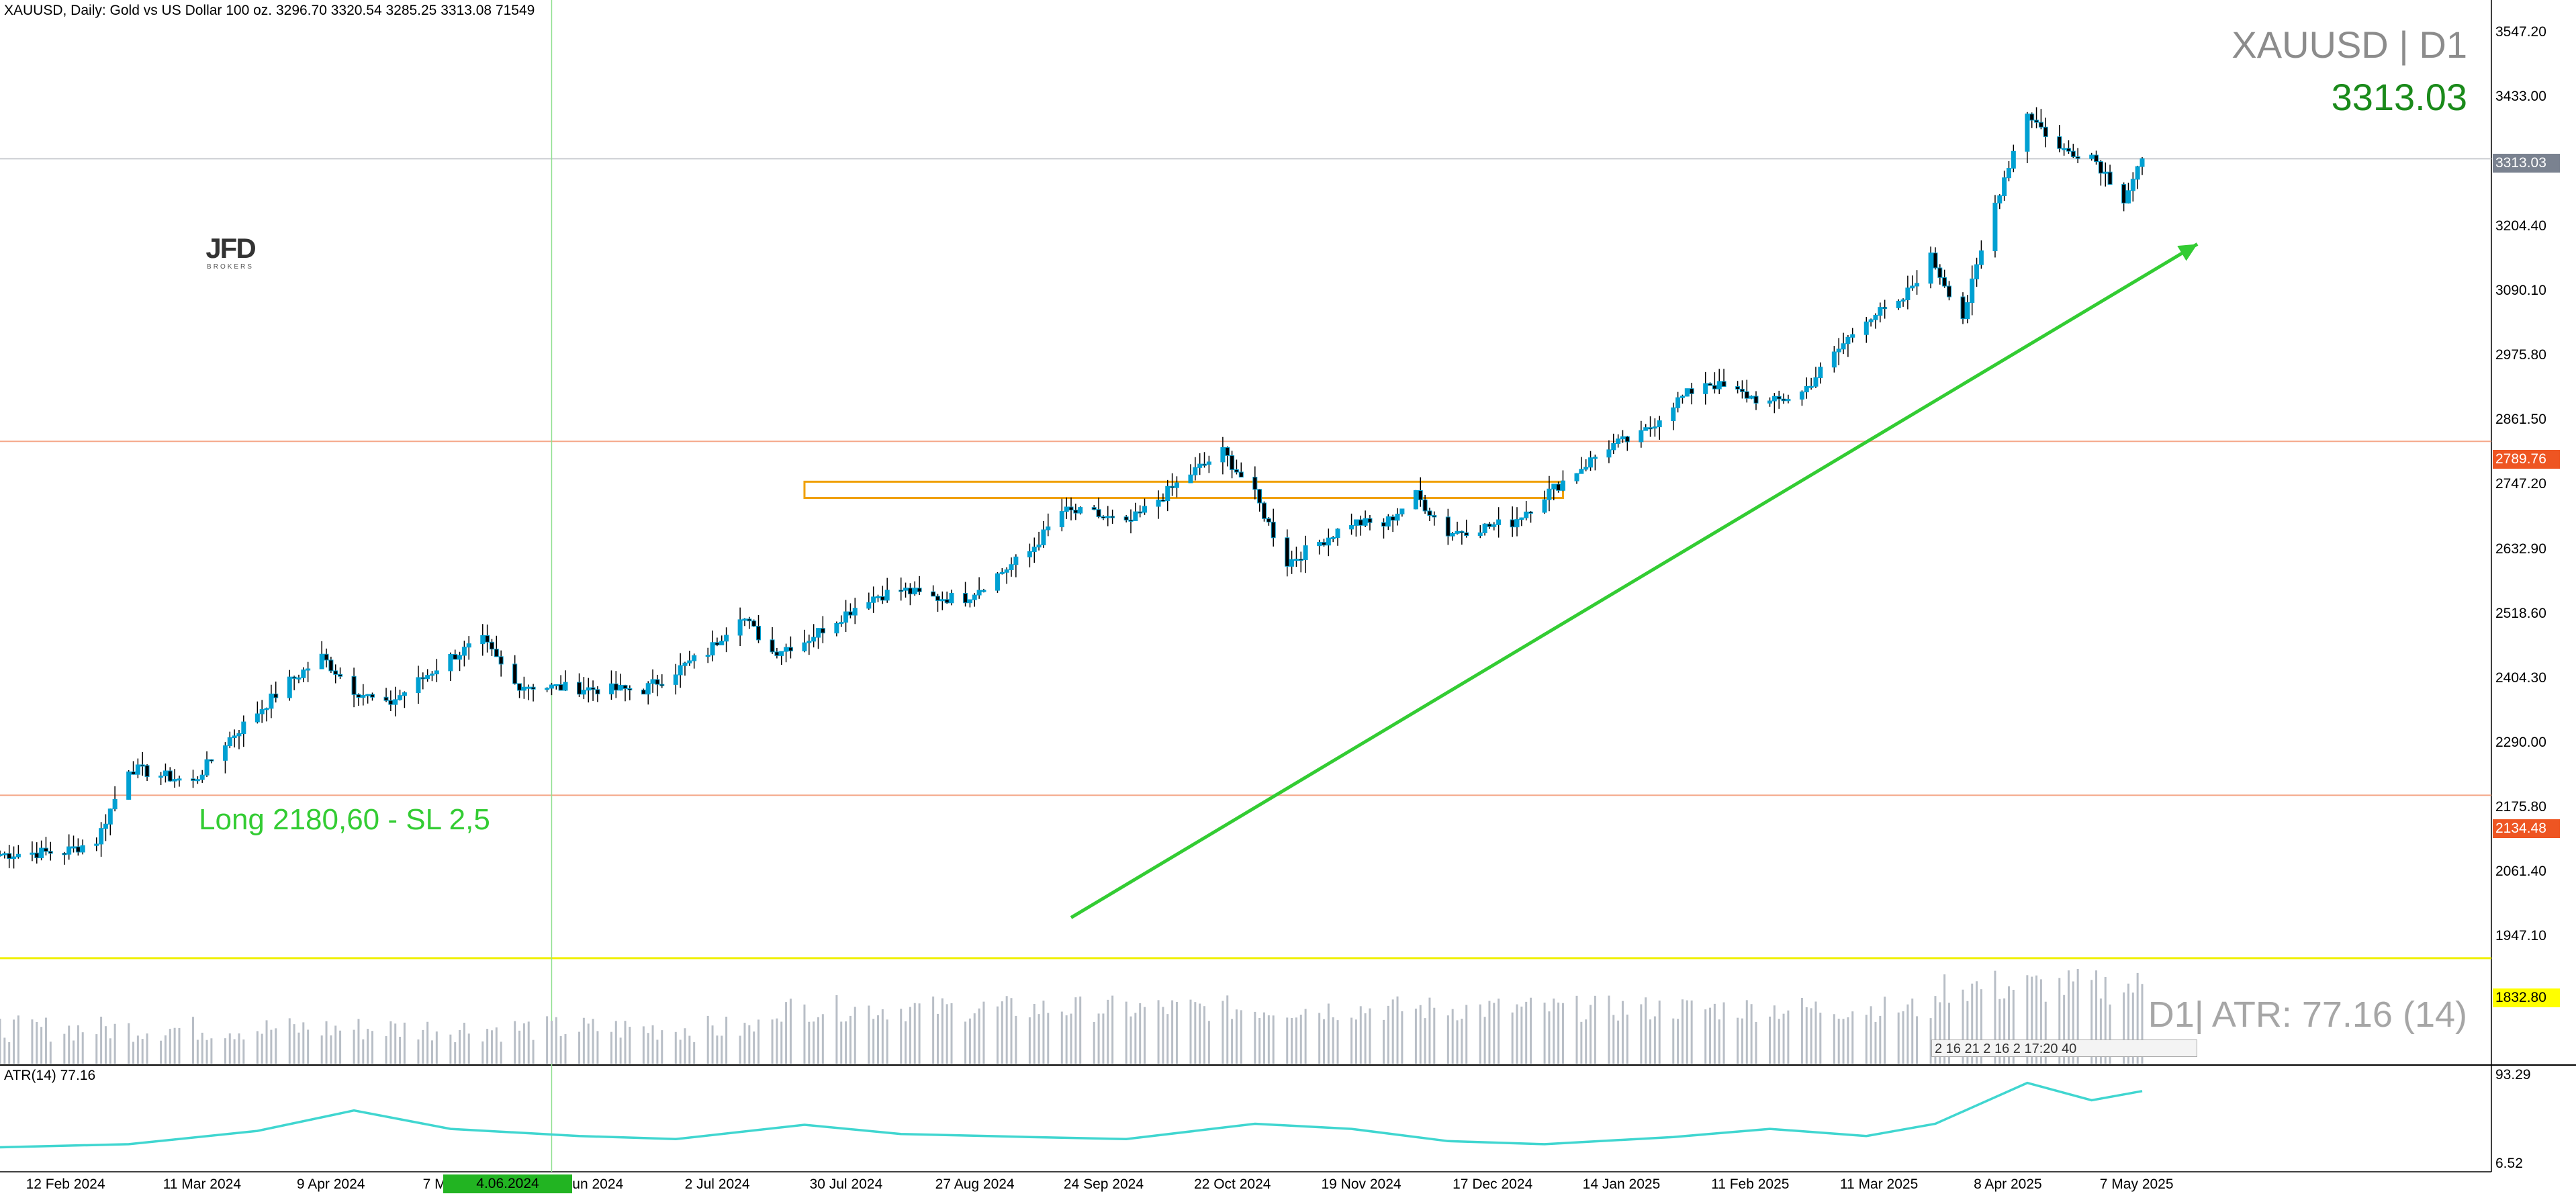  I want to click on level-badge: 2789.76, so click(2526, 460).